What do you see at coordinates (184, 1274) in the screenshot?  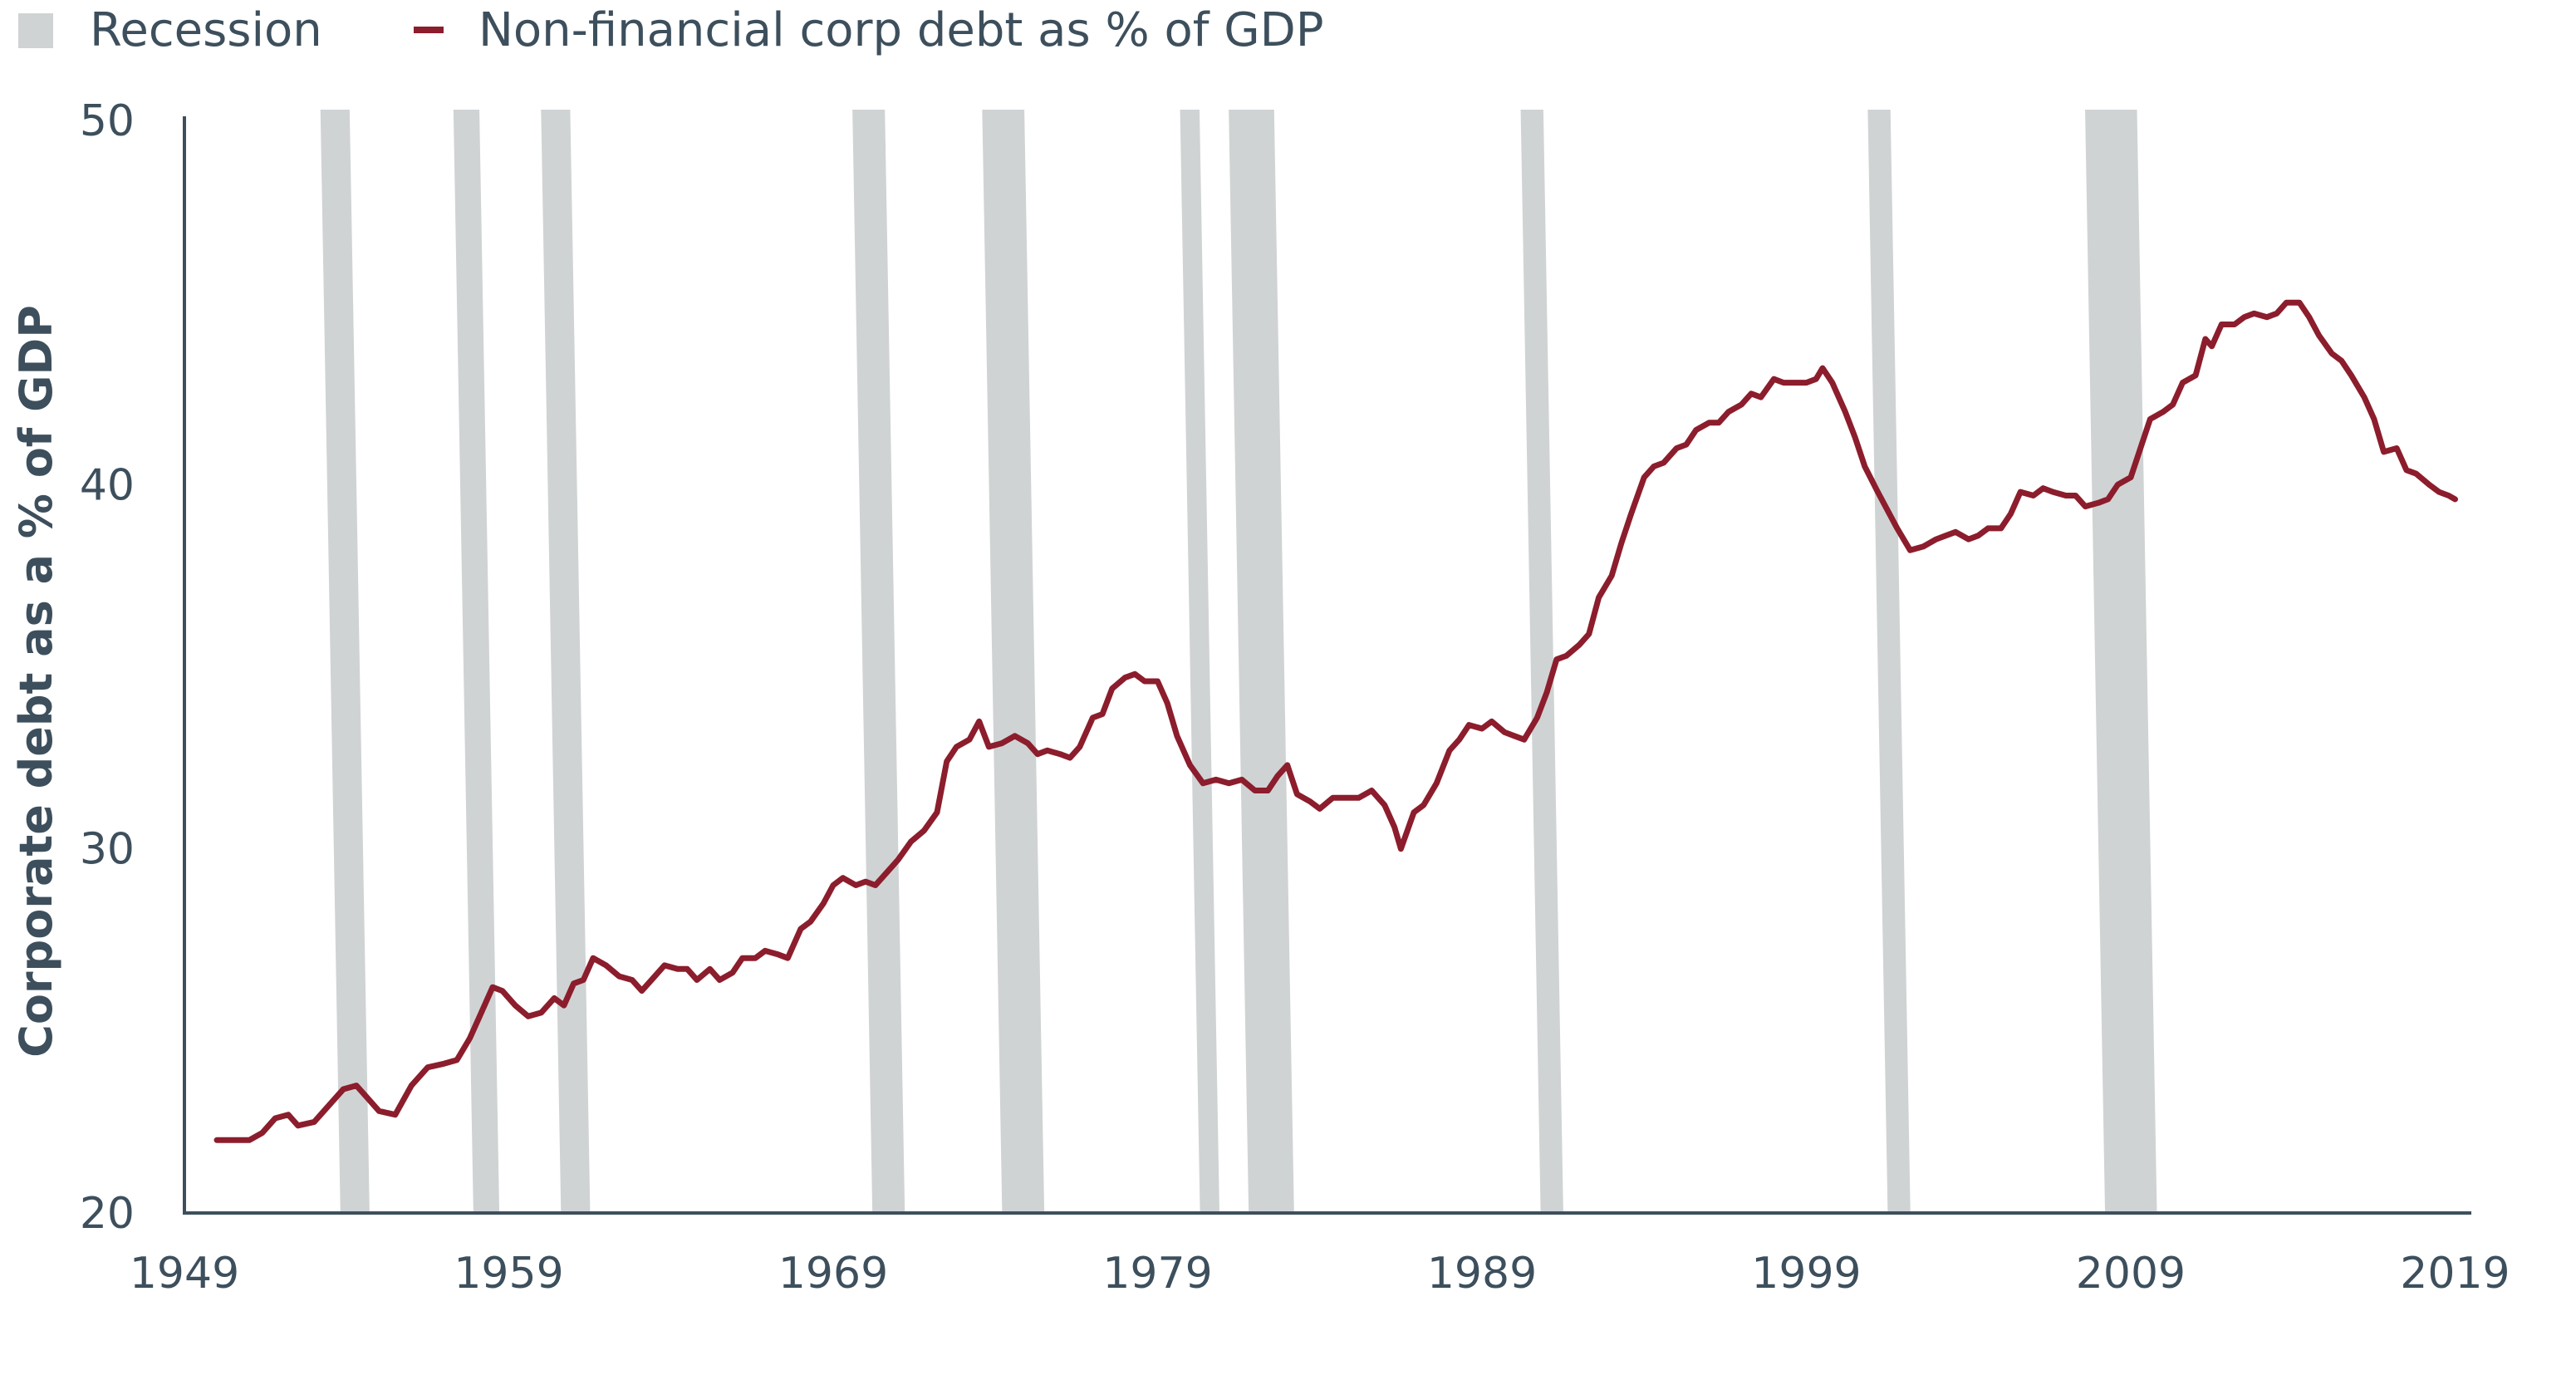 I see `x-tick-label-1949: 1949` at bounding box center [184, 1274].